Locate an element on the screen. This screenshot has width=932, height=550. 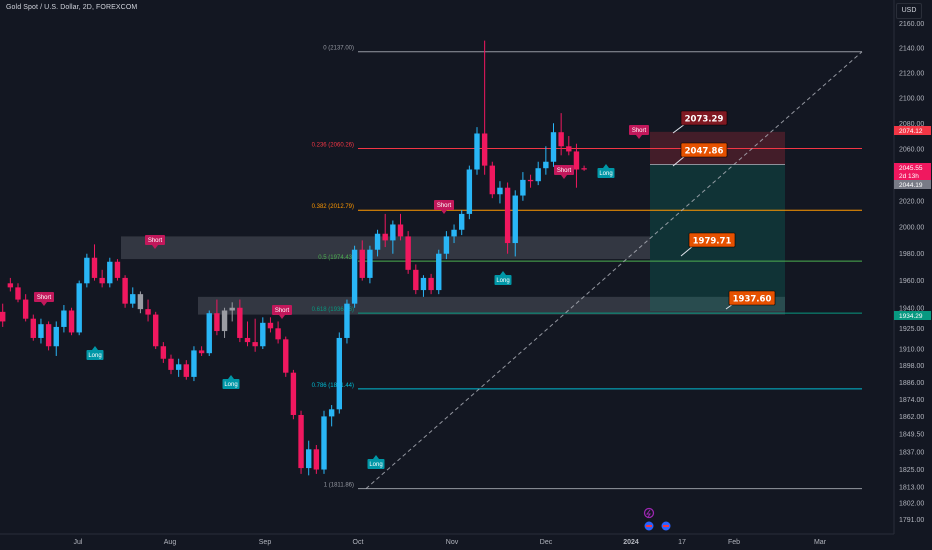
time-axis-label: Oct is located at coordinates (358, 542).